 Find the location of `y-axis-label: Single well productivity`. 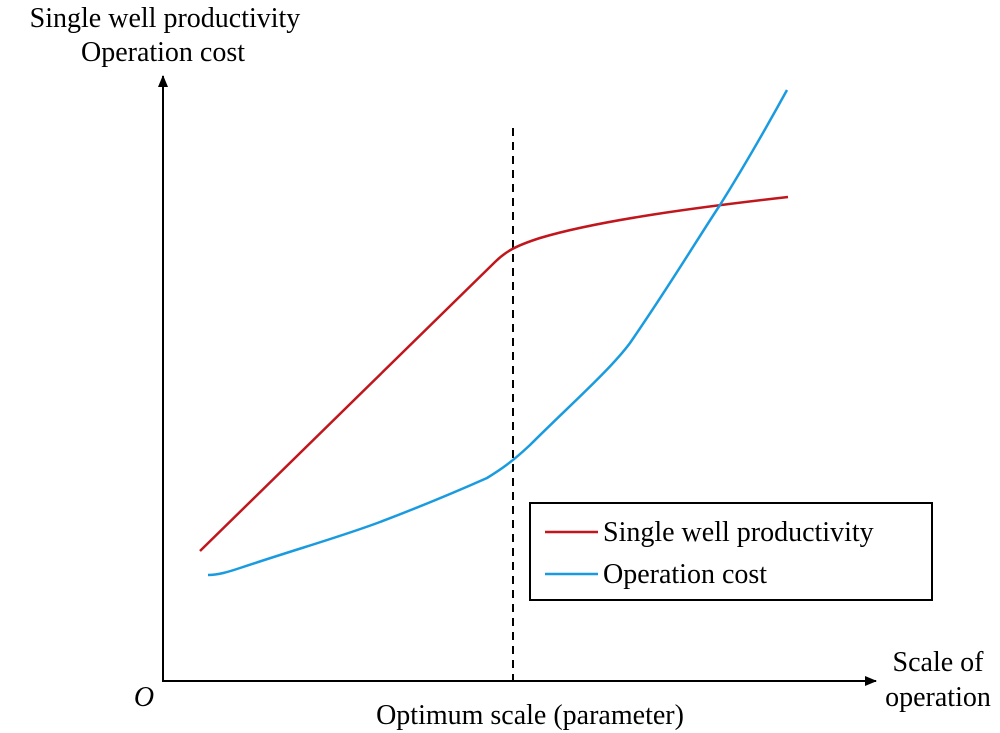

y-axis-label: Single well productivity is located at coordinates (165, 18).